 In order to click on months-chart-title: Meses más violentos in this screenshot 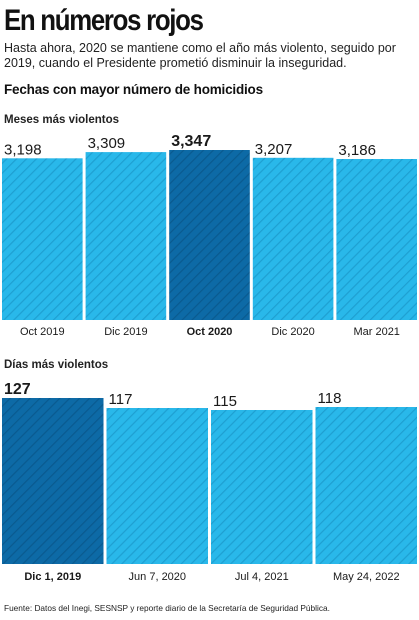, I will do `click(62, 120)`.